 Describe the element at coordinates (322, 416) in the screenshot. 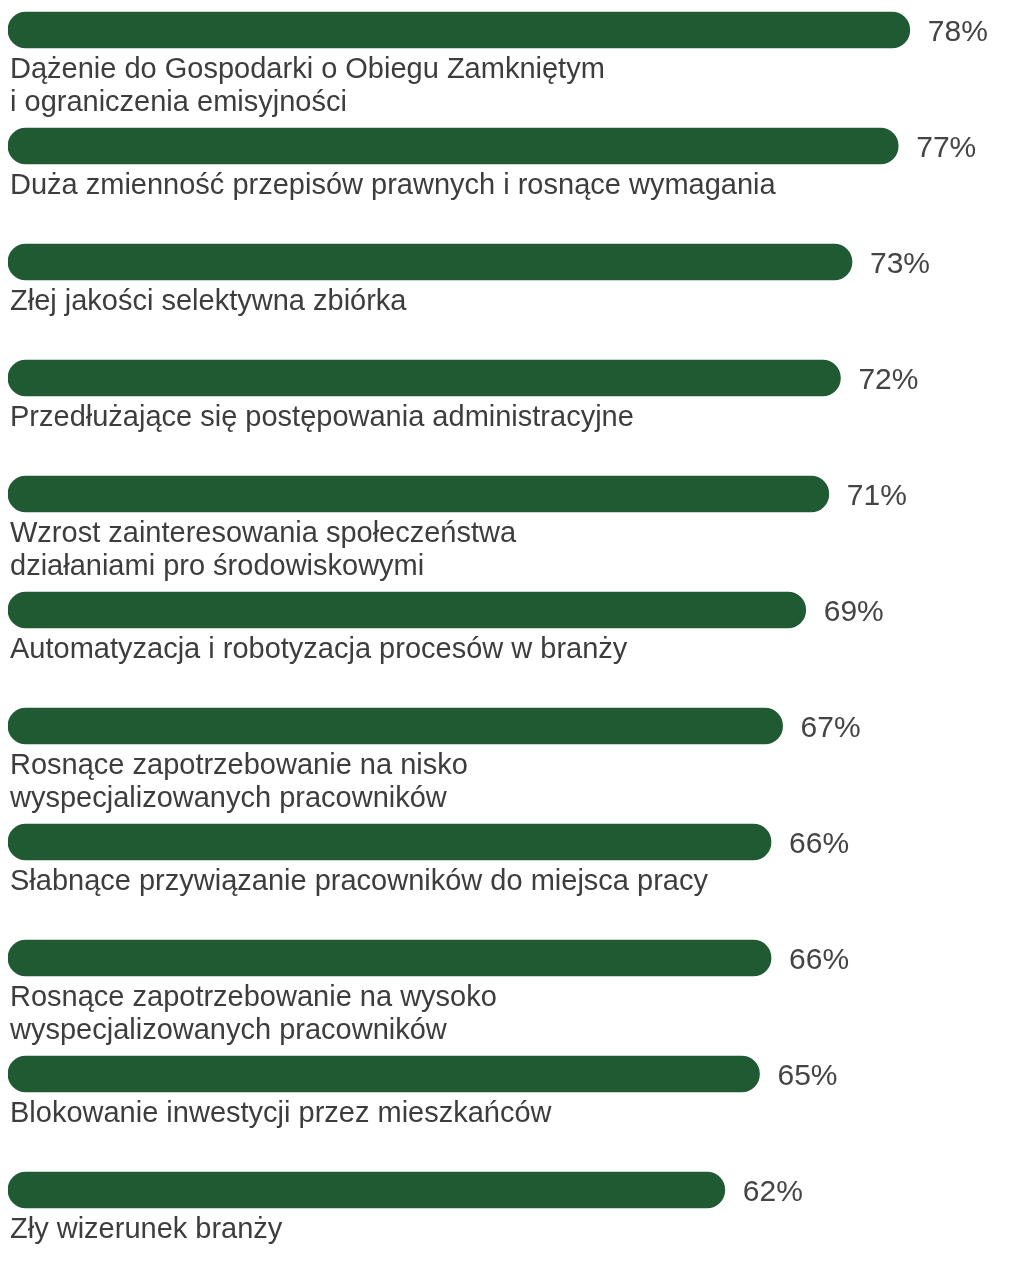

I see `y-tick-label: Przedłużające się postępowania administracyjne` at that location.